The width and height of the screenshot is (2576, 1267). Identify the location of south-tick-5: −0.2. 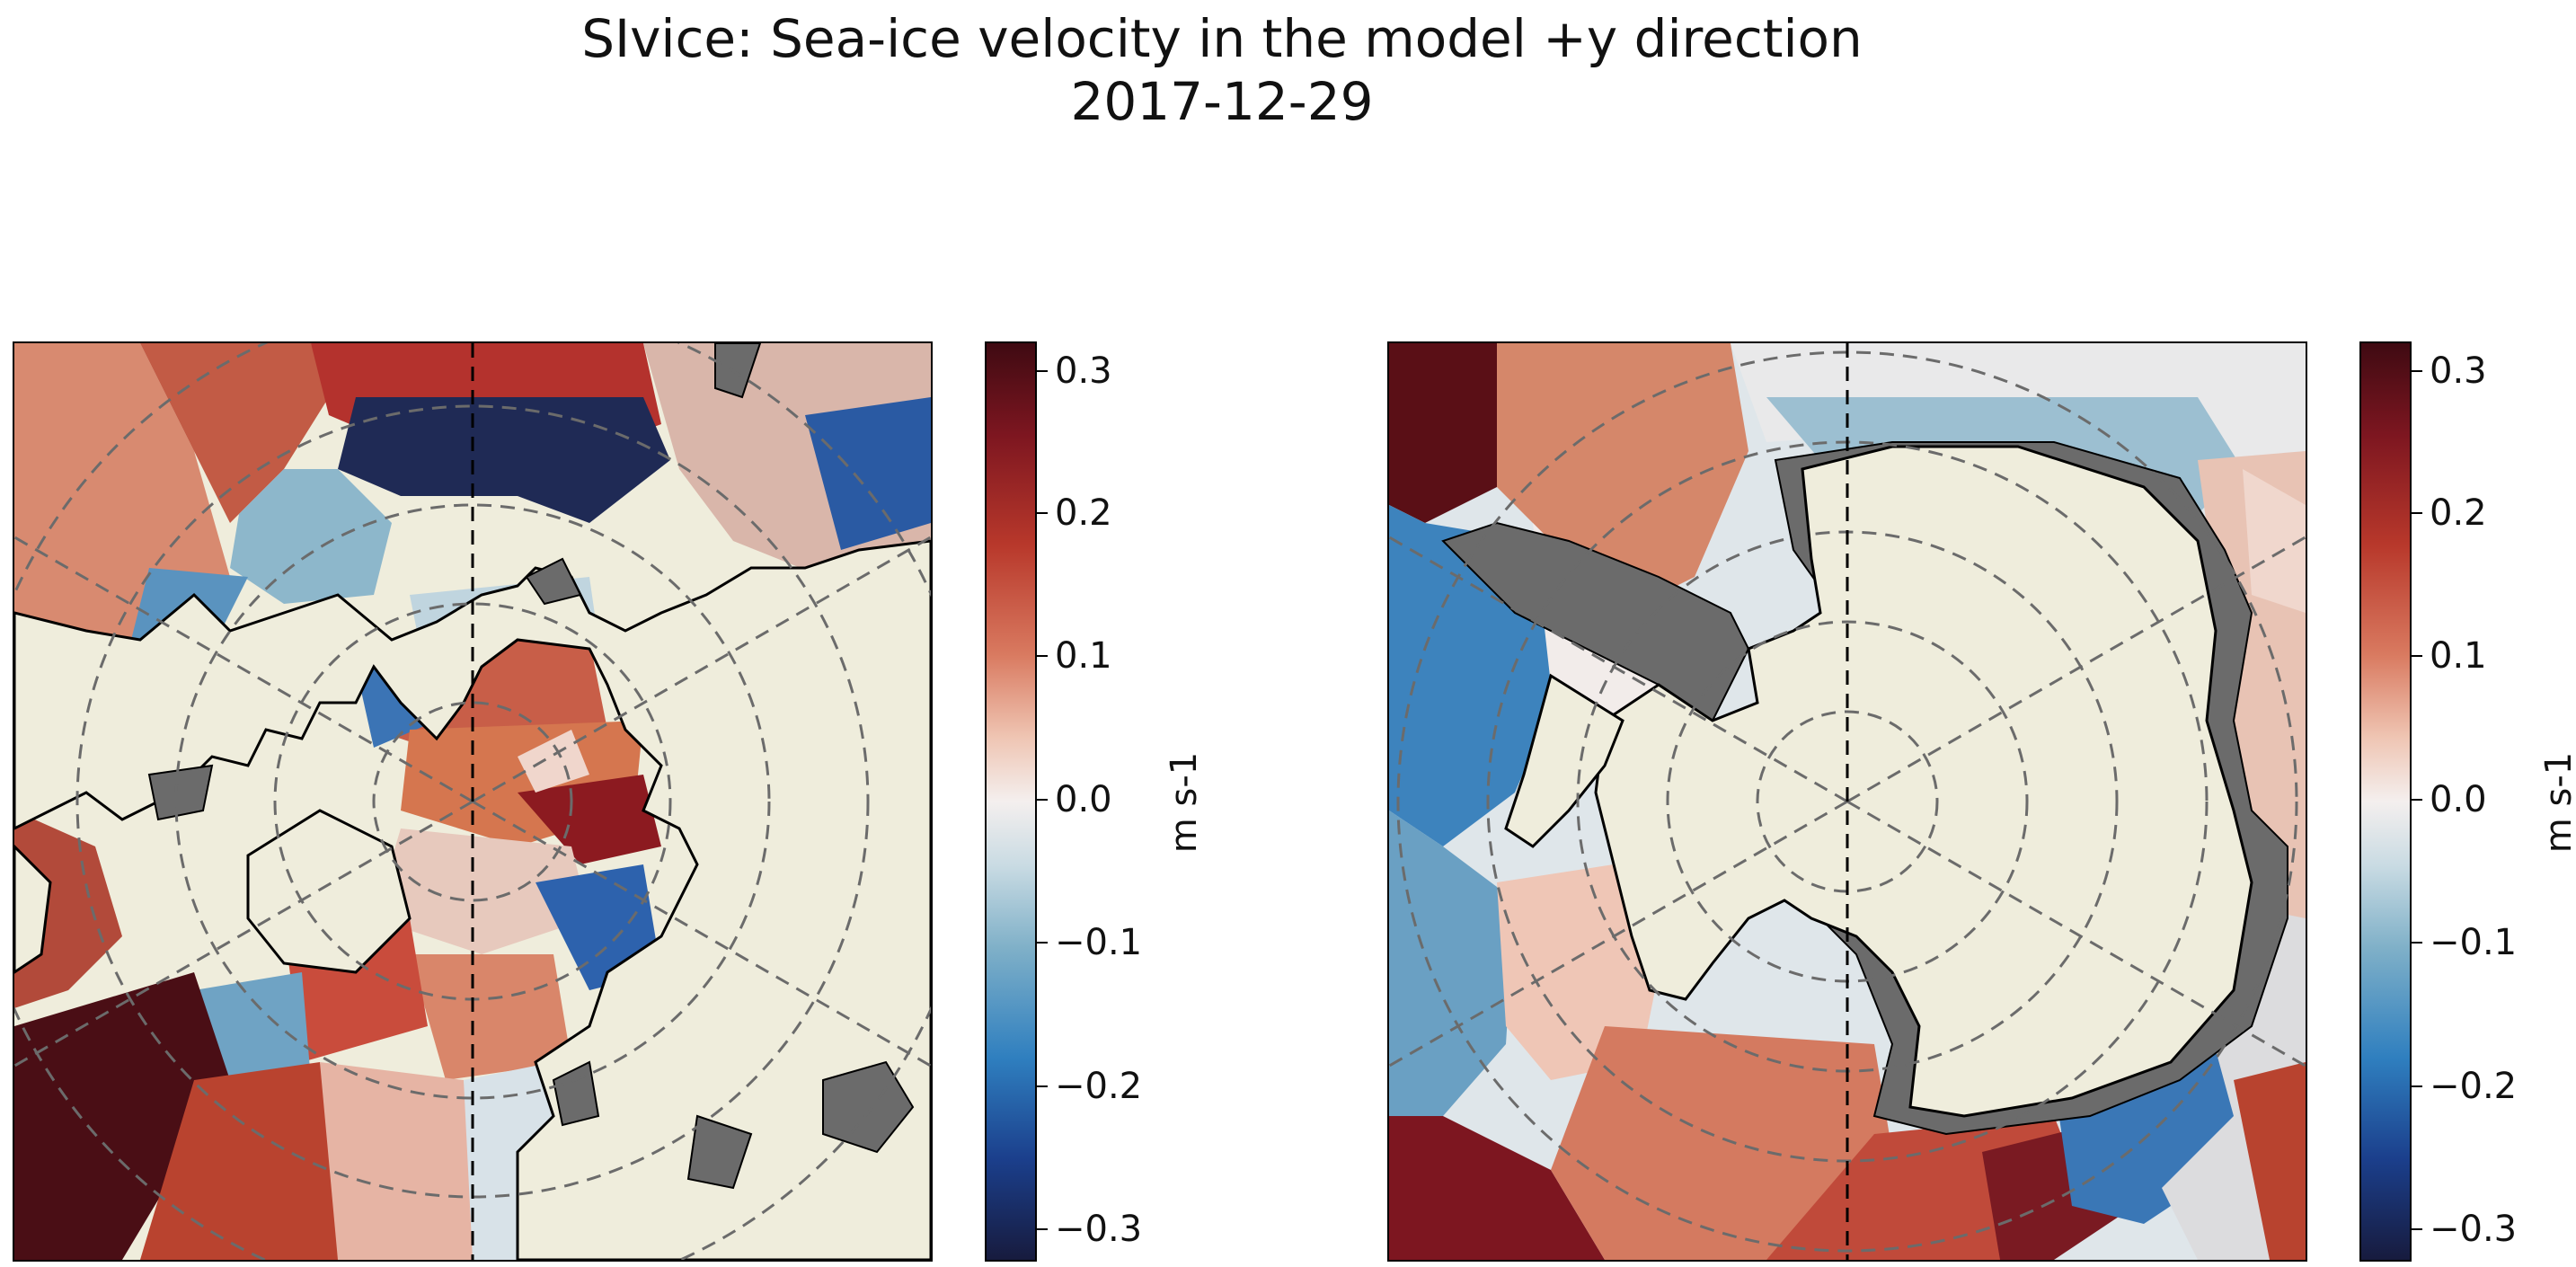
(2474, 1086).